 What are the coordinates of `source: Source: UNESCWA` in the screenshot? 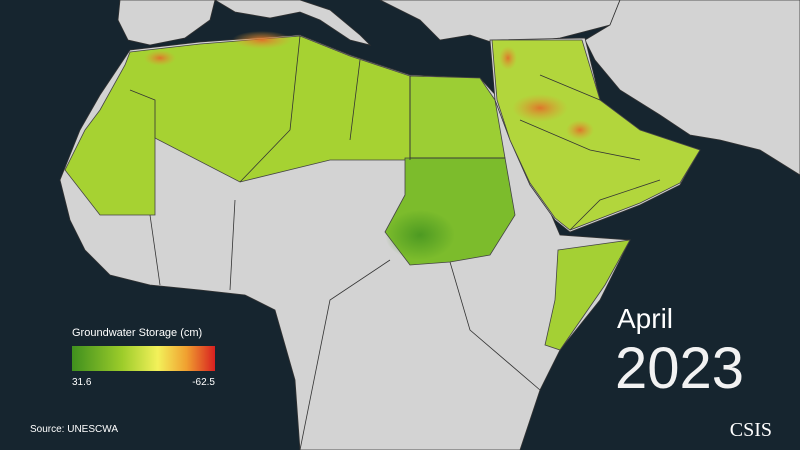 It's located at (74, 429).